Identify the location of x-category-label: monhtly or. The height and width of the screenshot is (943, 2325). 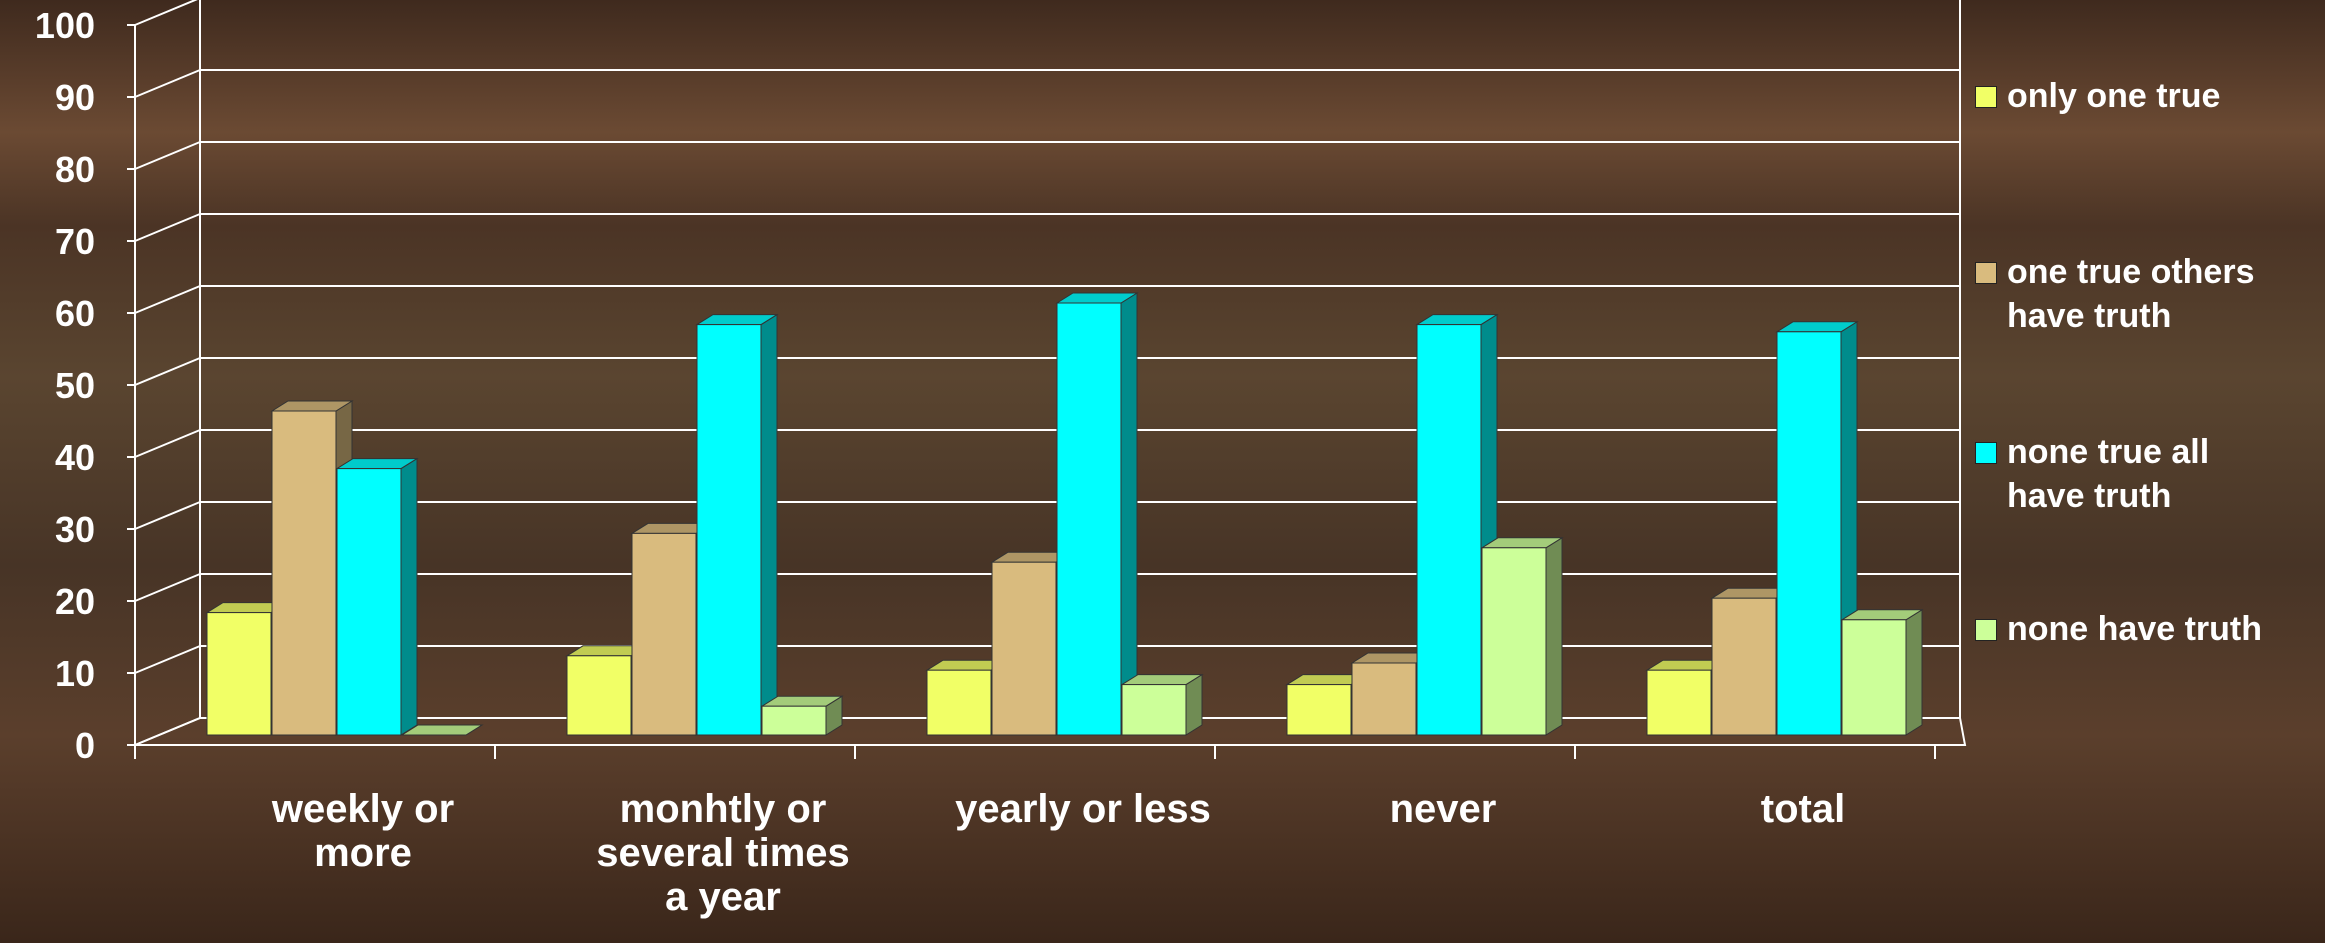
(723, 809).